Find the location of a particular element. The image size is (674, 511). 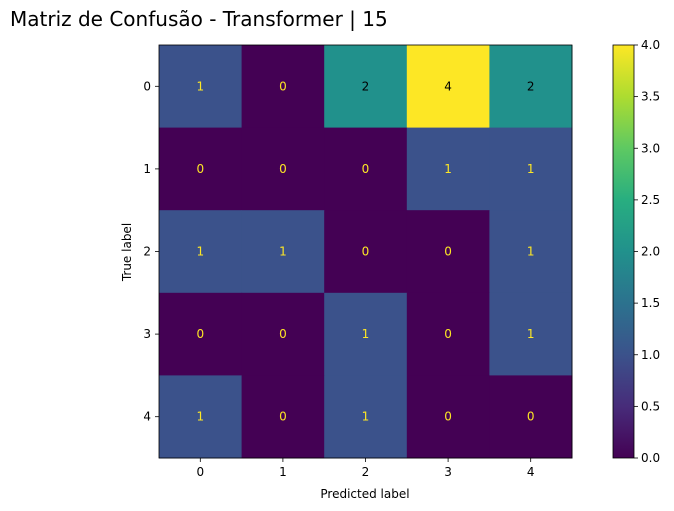

x-tick-label-4: 4 is located at coordinates (531, 472).